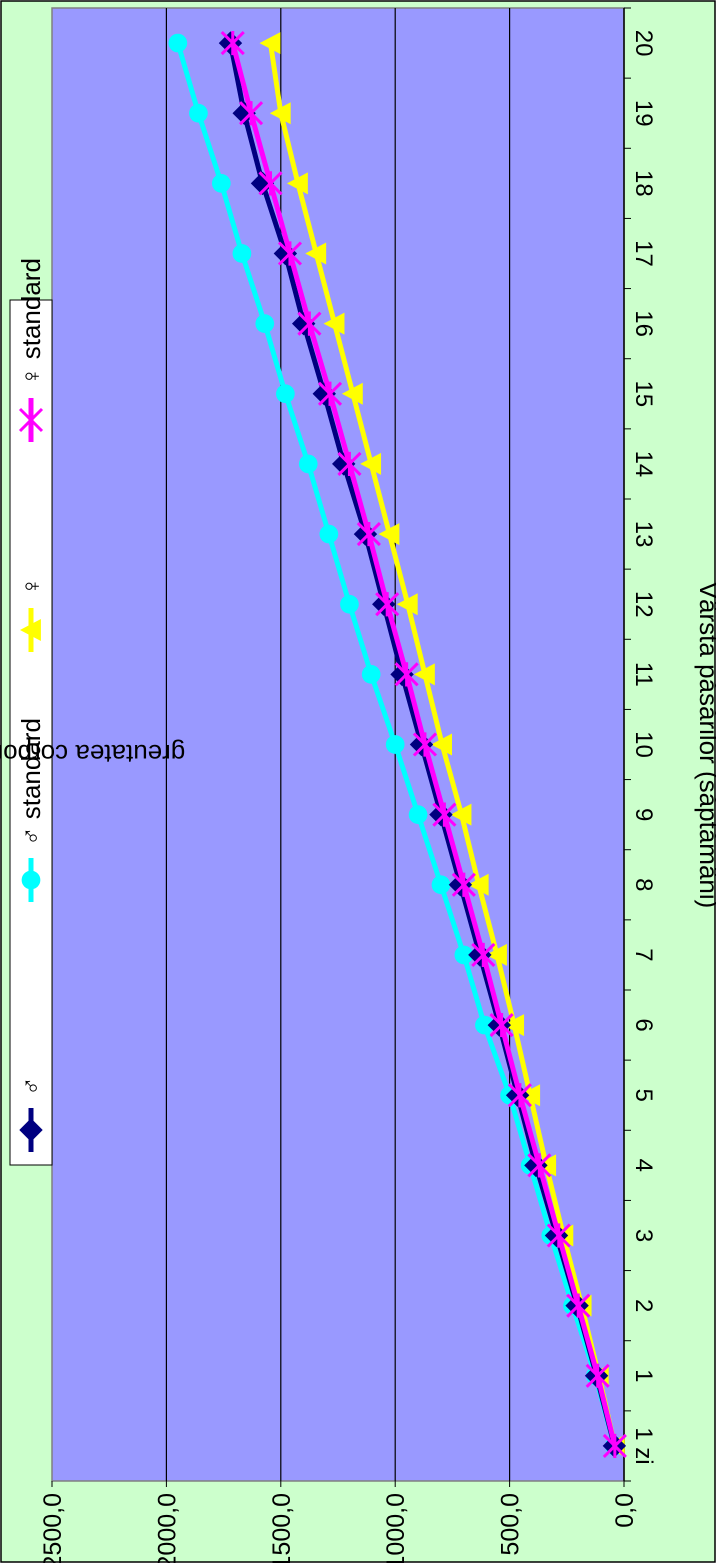  I want to click on x-tick-label: 17, so click(643, 253).